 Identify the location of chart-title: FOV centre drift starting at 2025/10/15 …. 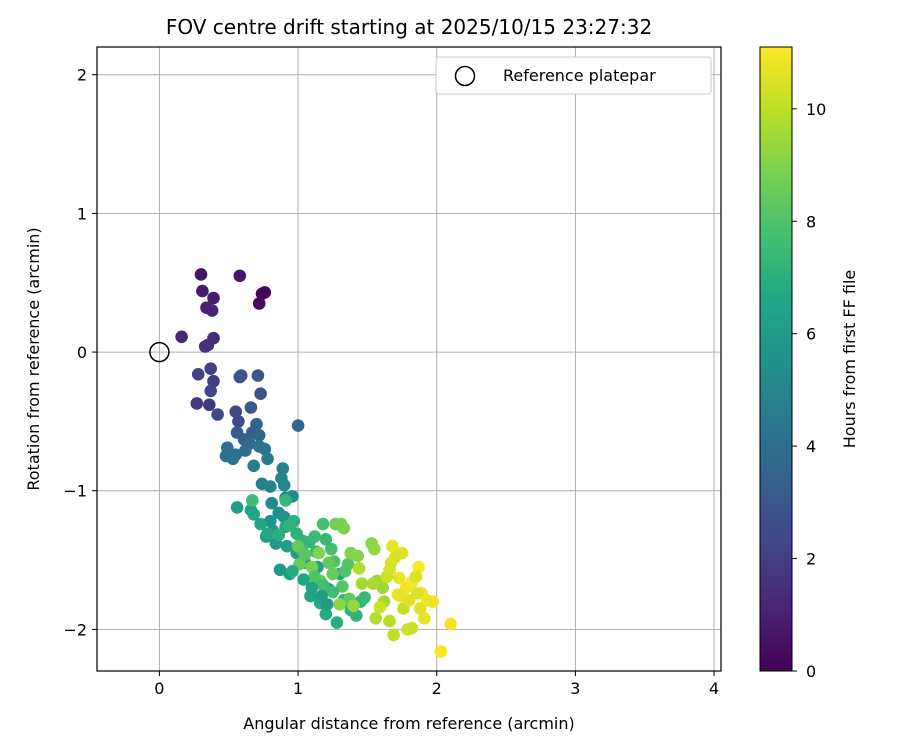
(409, 27).